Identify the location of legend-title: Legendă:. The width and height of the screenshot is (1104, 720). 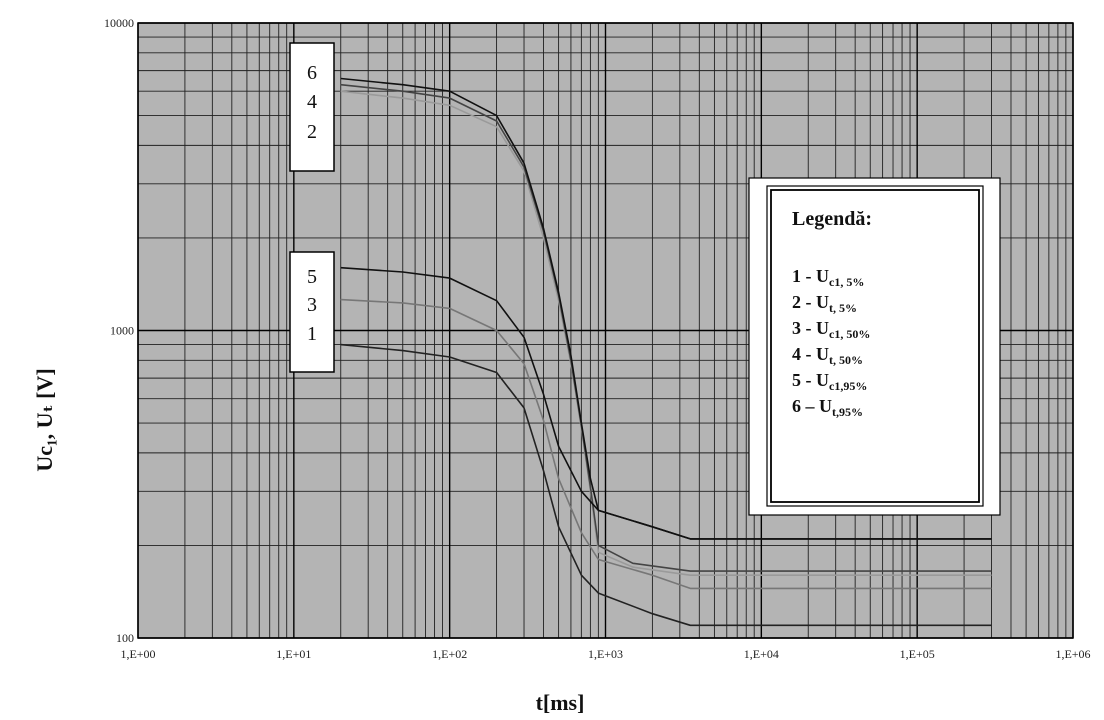
(832, 219).